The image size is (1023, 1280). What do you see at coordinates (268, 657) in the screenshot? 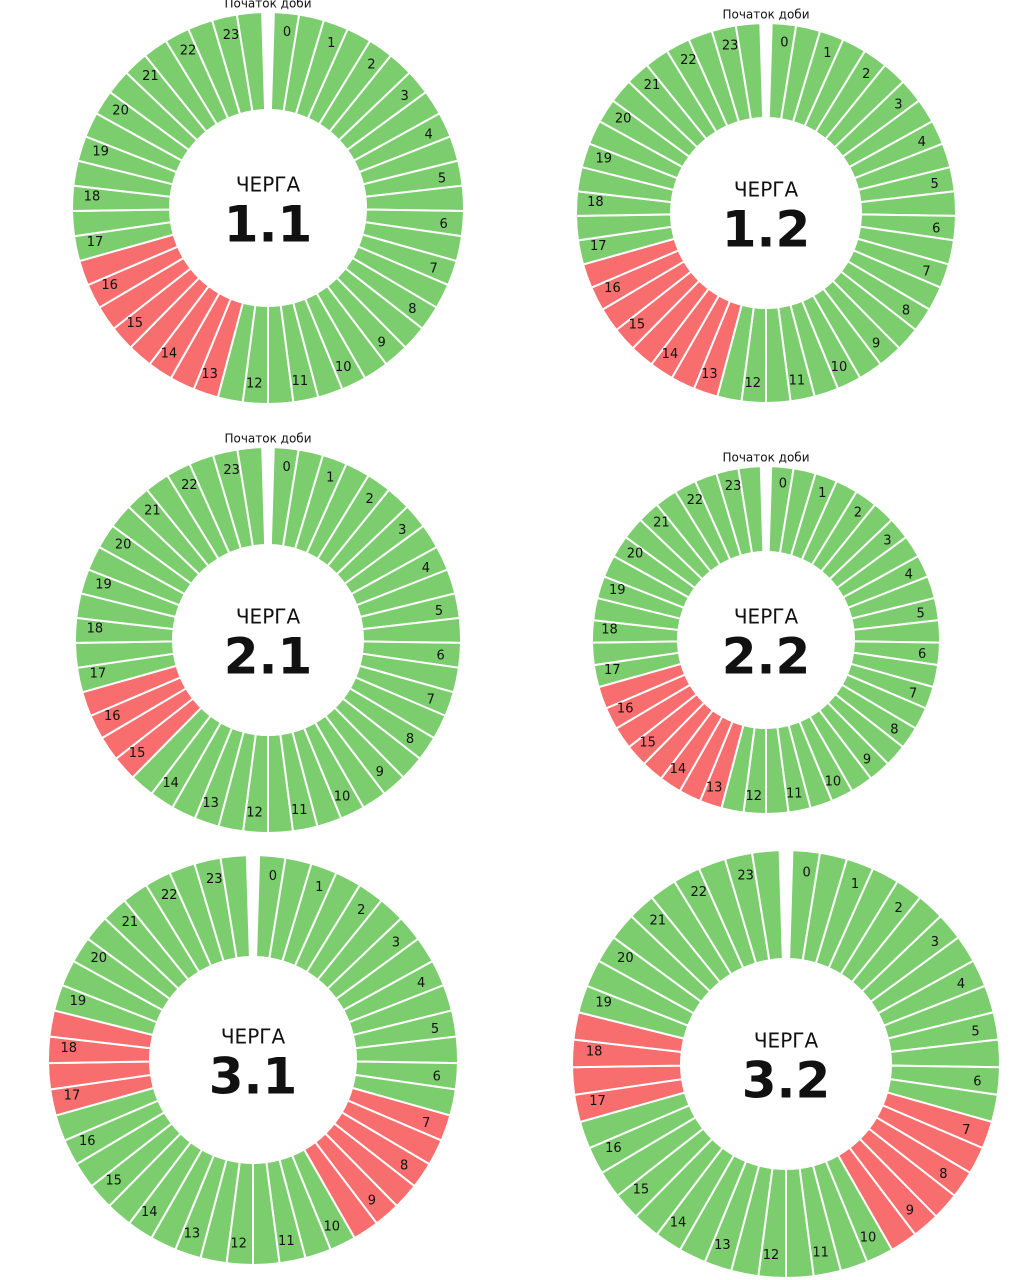
I see `queue-number: 2.1` at bounding box center [268, 657].